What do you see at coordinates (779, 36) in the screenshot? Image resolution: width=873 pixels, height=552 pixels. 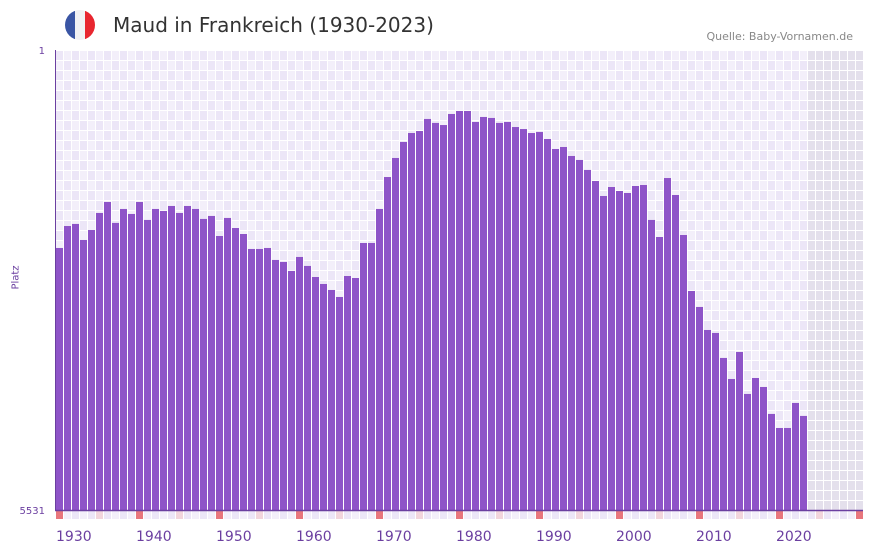 I see `source-link: Quelle: Baby-Vornamen.de` at bounding box center [779, 36].